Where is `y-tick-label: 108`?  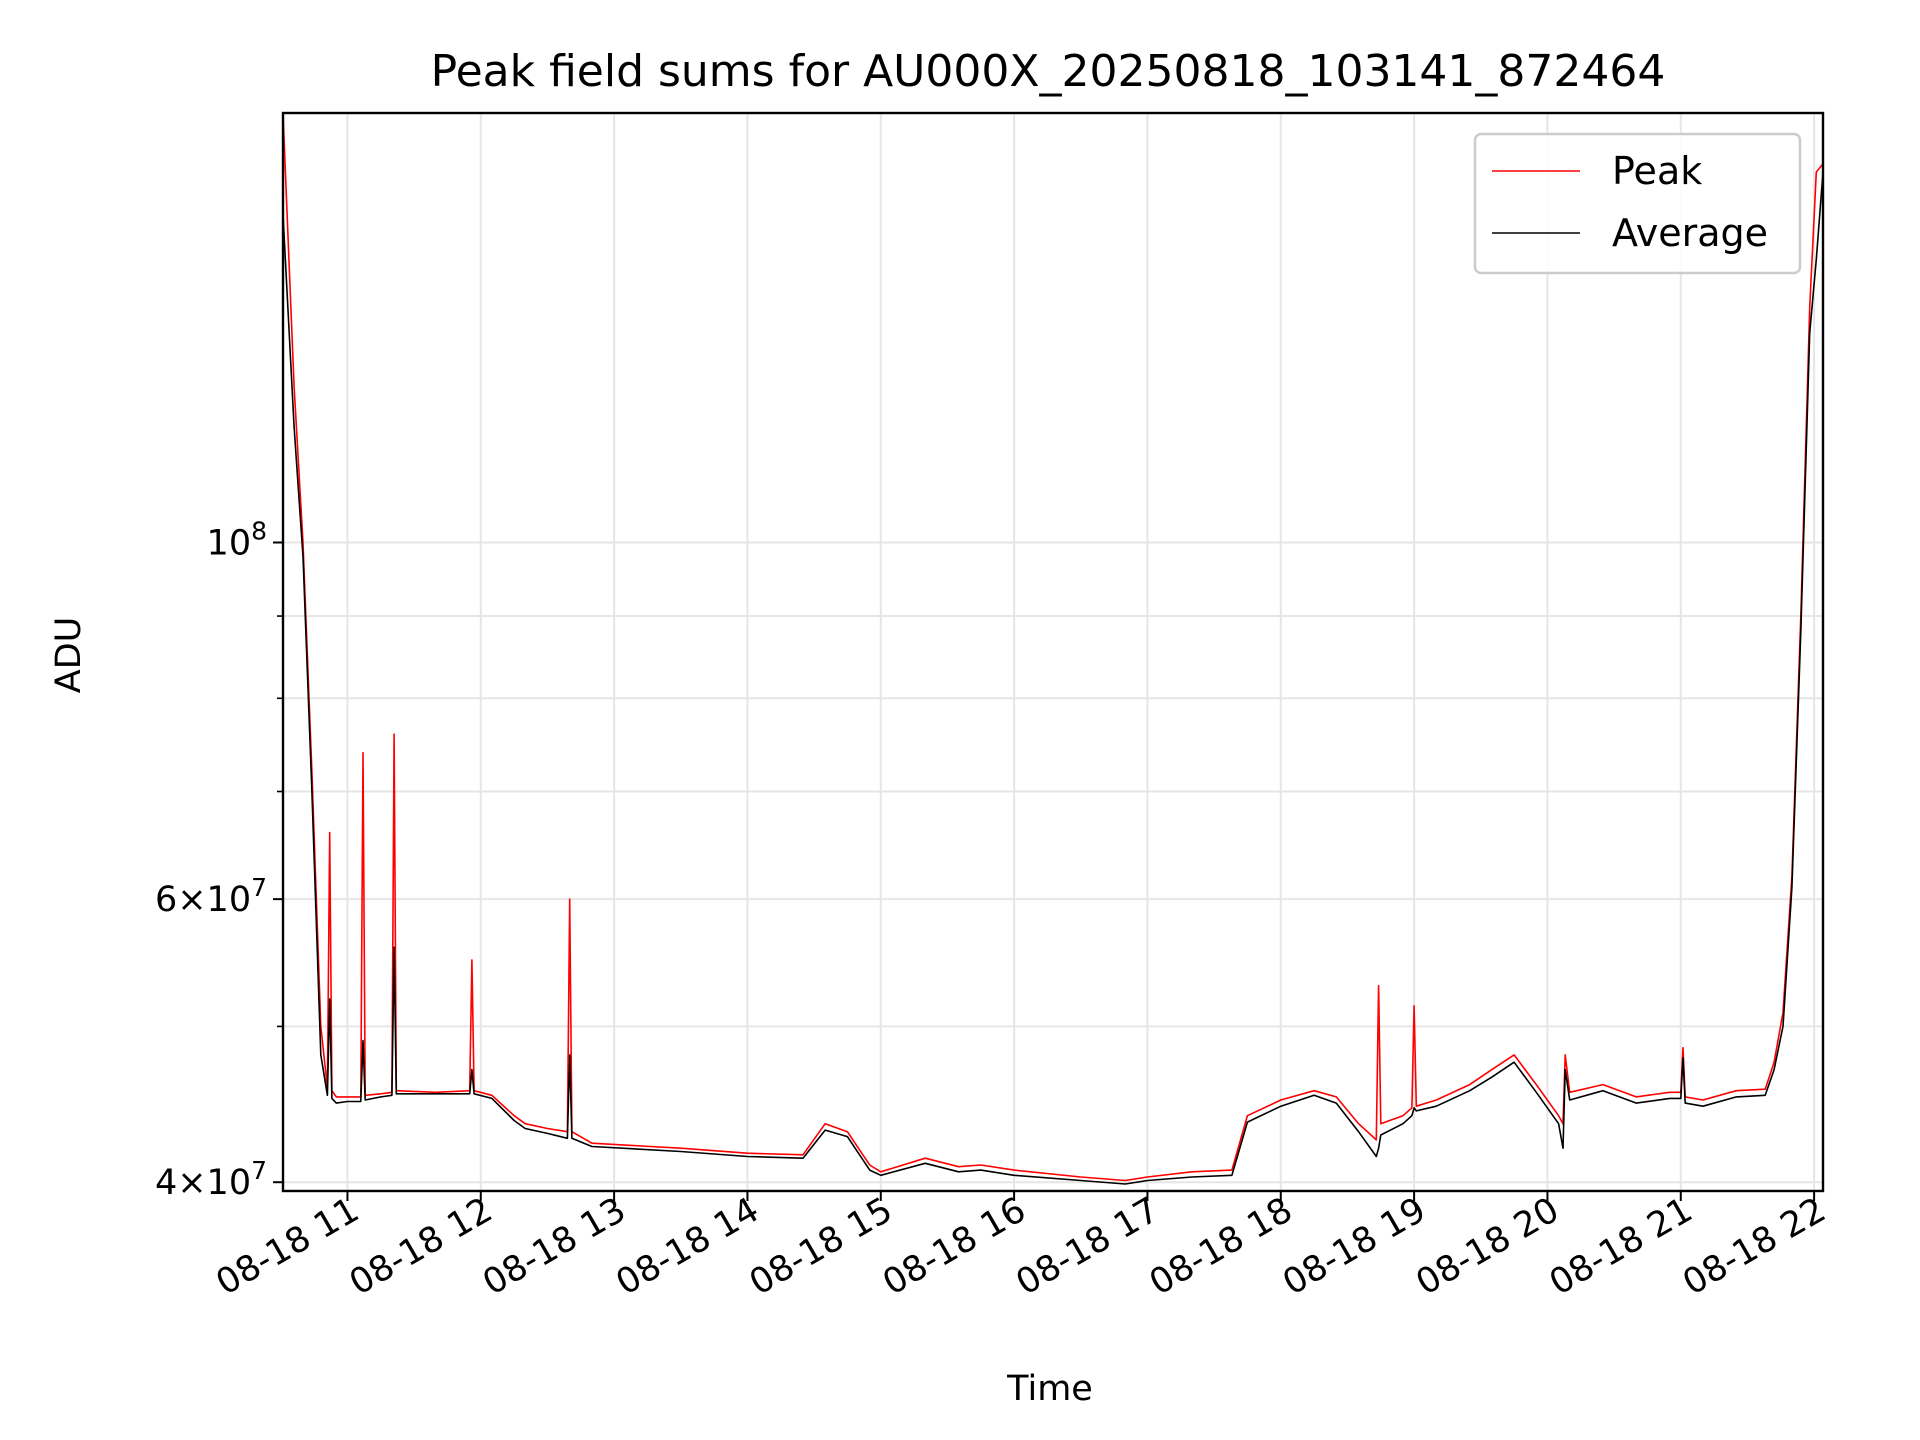
y-tick-label: 108 is located at coordinates (237, 539).